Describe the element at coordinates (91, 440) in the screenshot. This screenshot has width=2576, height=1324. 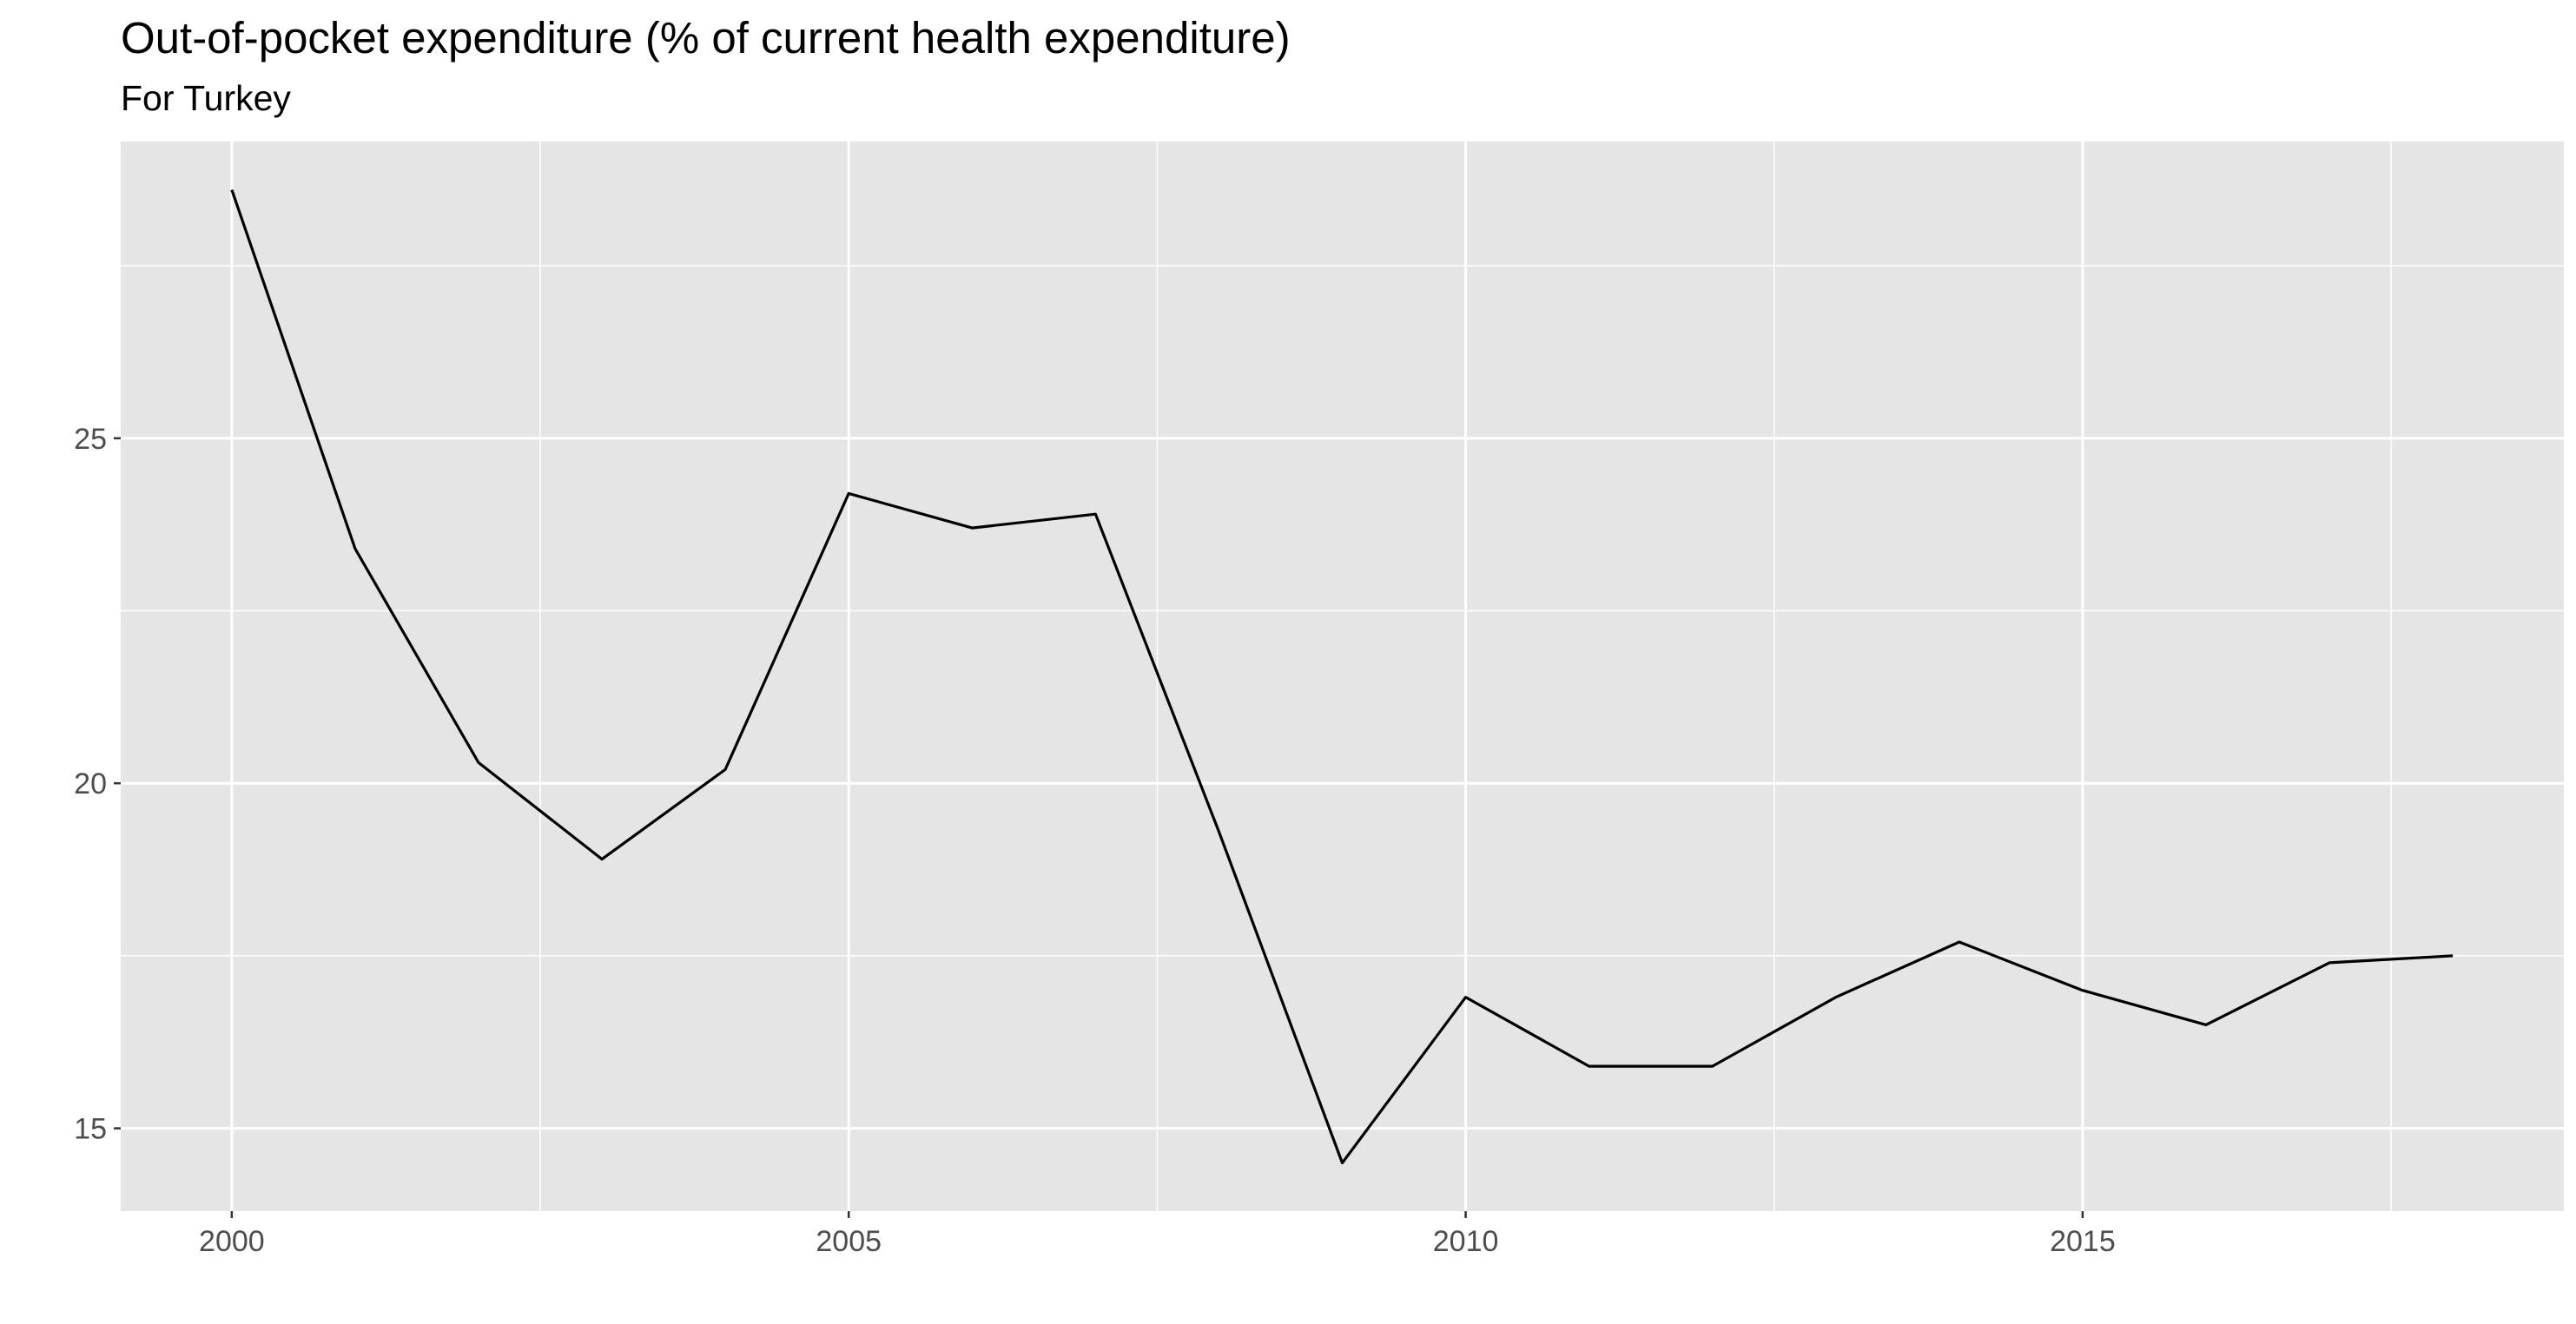
I see `y-tick-label: 25` at that location.